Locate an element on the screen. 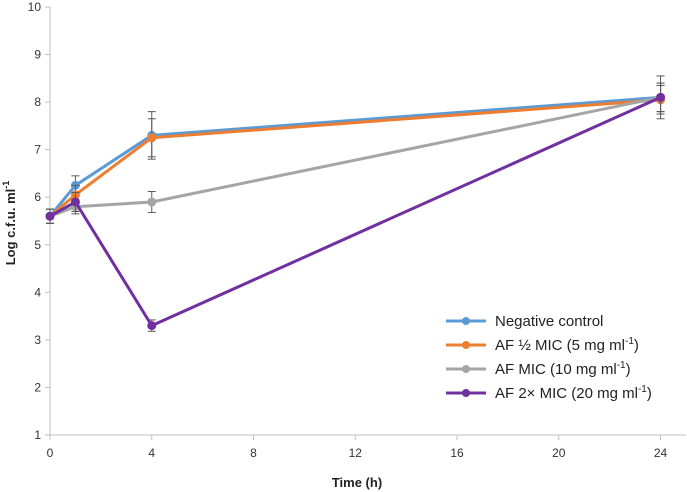 The image size is (687, 492). legend-label: AF ½ MIC (5 mg ml-1) is located at coordinates (567, 345).